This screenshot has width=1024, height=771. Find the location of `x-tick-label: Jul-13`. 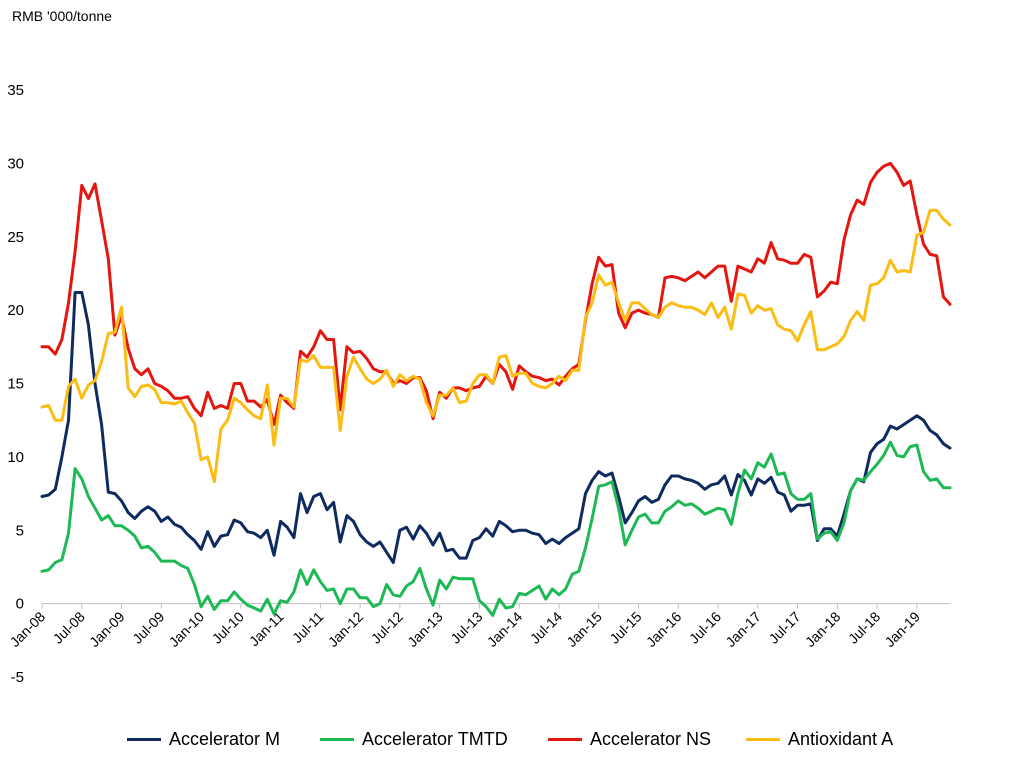

x-tick-label: Jul-13 is located at coordinates (466, 627).